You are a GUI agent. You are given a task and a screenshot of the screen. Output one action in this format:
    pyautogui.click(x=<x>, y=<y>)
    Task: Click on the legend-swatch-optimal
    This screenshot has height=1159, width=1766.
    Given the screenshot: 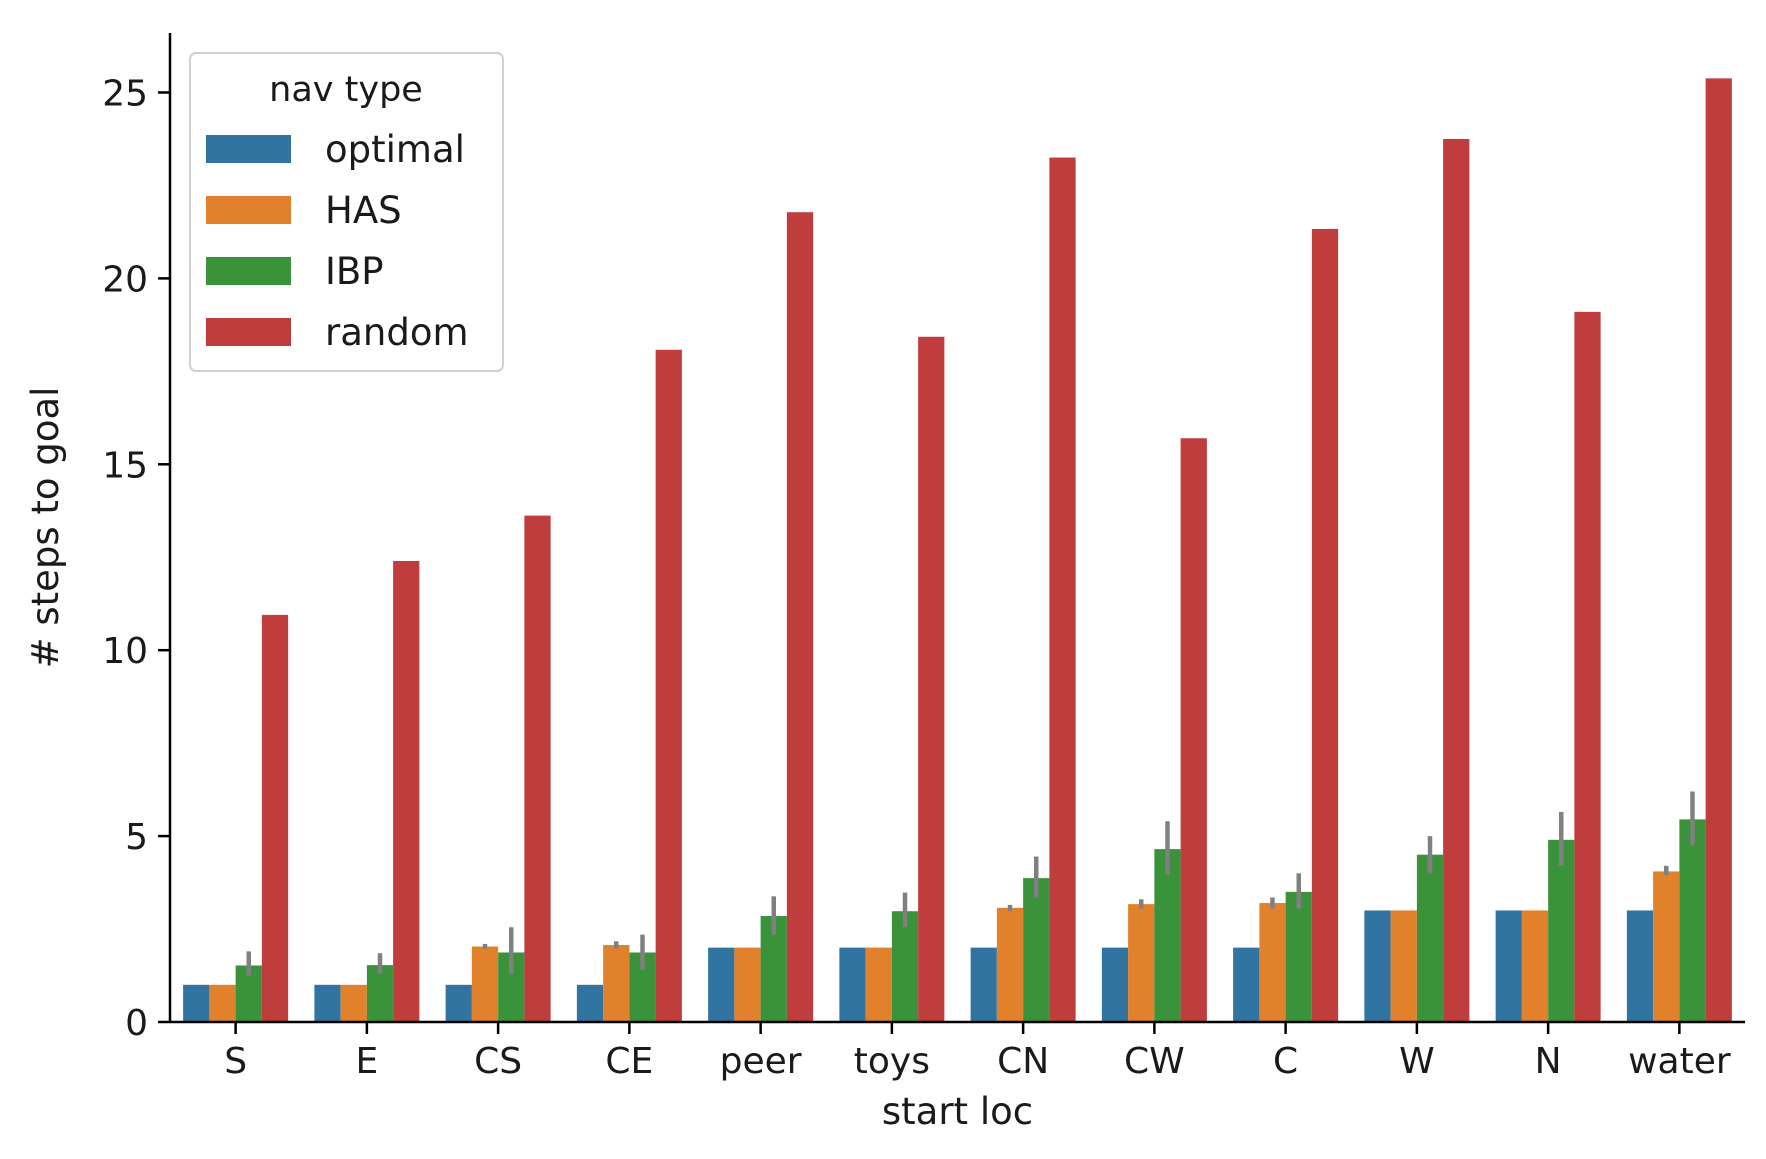 What is the action you would take?
    pyautogui.click(x=248, y=149)
    